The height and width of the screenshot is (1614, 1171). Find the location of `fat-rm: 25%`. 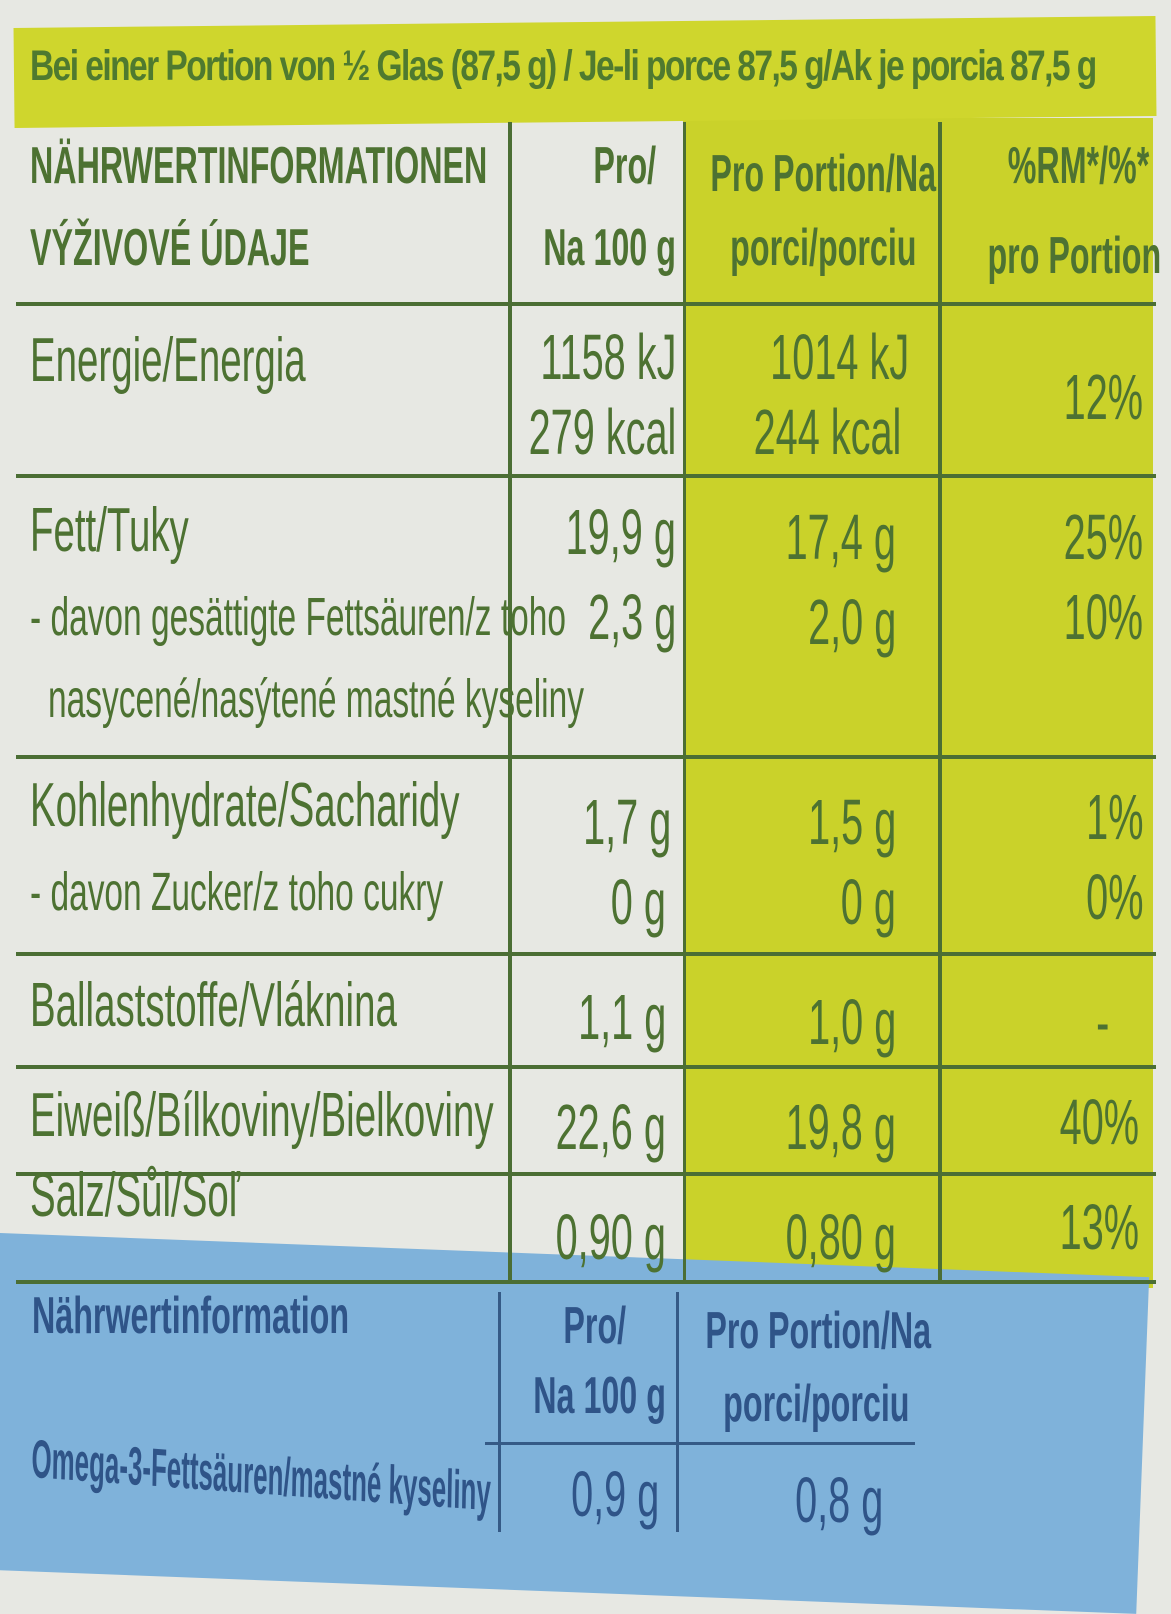

fat-rm: 25% is located at coordinates (1103, 537).